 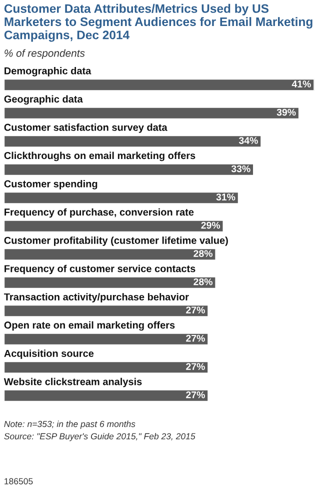 I want to click on y-tick-label: Frequency of purchase, conversion rate, so click(x=99, y=213).